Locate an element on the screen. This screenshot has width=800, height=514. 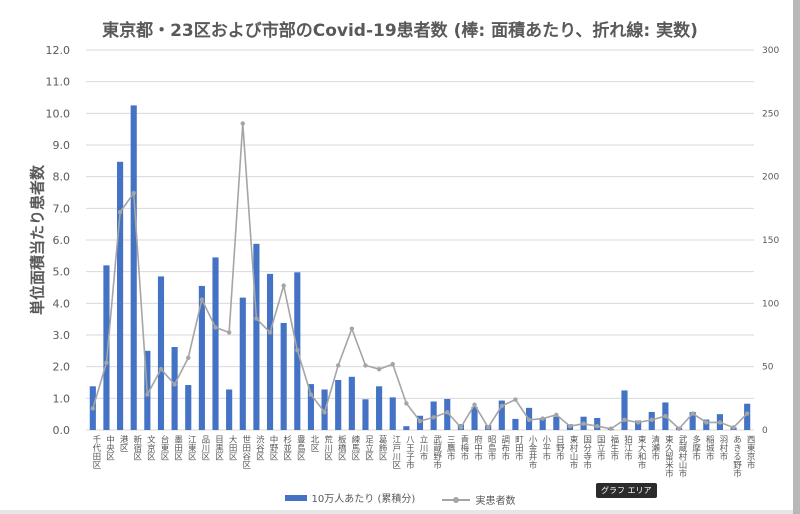
y-tick-label: 3.0 is located at coordinates (62, 335).